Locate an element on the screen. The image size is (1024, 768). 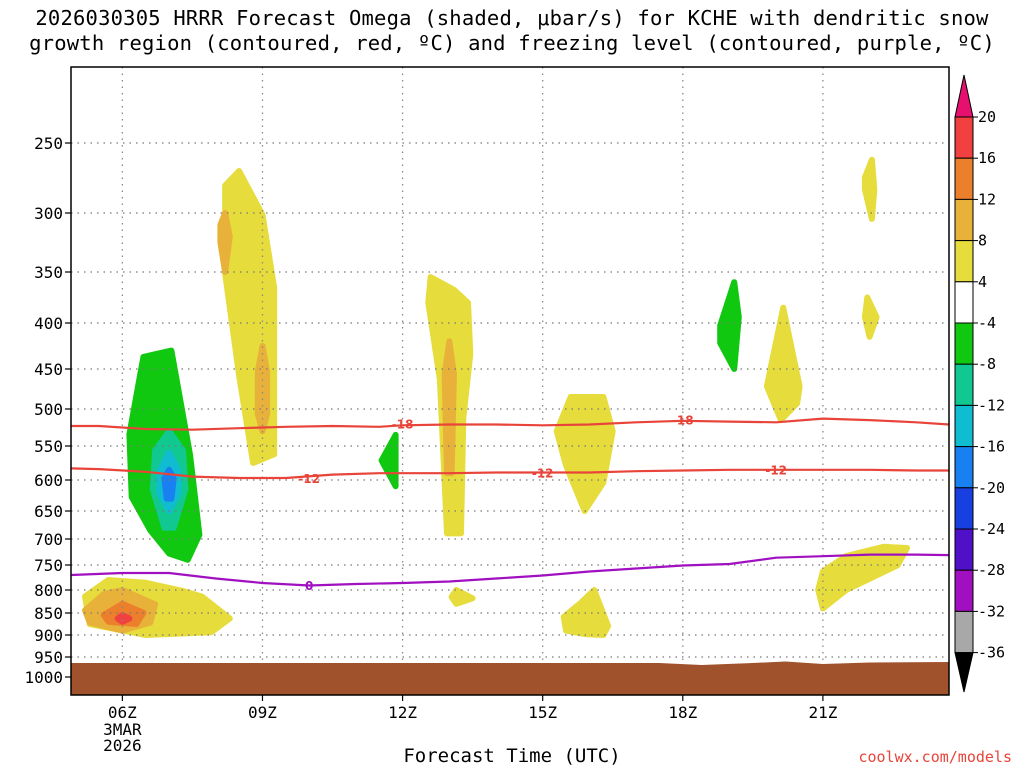
y-tick-label: 950 is located at coordinates (48, 657).